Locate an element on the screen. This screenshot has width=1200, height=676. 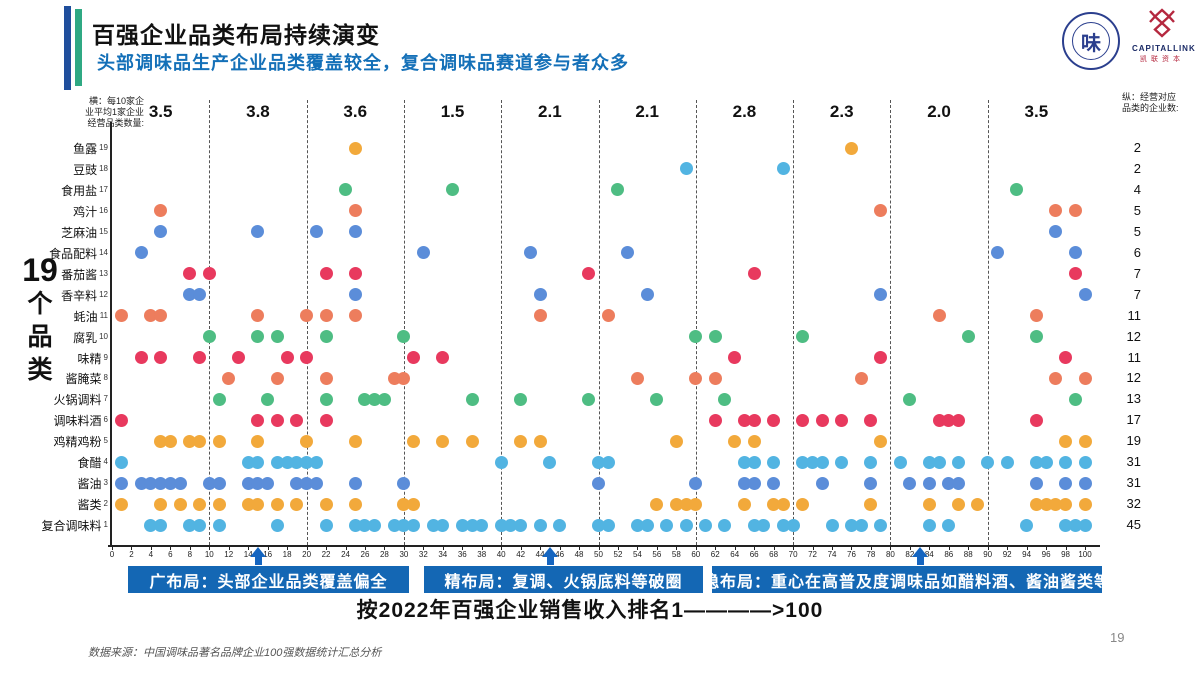
data-point-香辛料 is located at coordinates (540, 295).